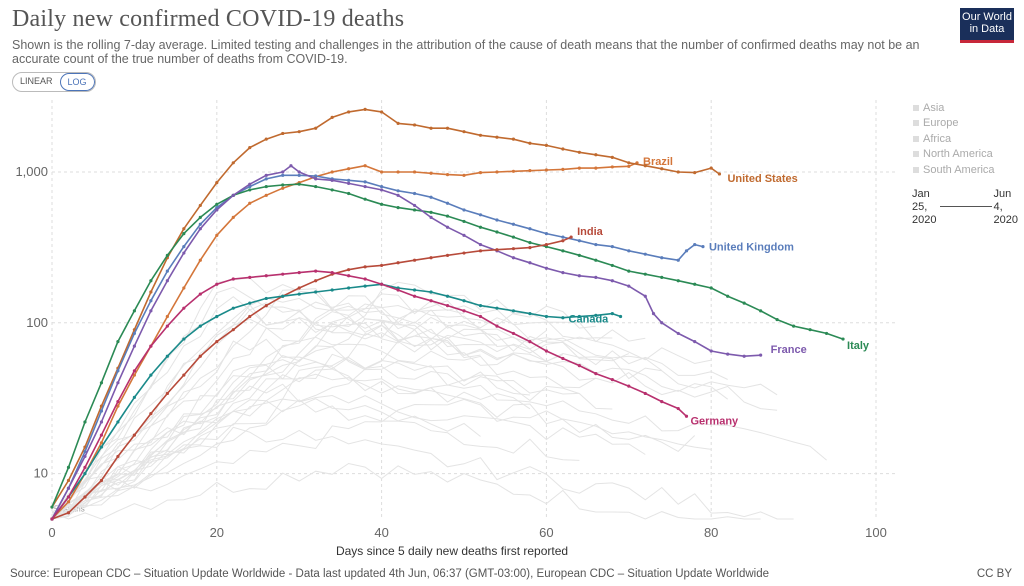 The height and width of the screenshot is (586, 1024). I want to click on timeline-track, so click(966, 206).